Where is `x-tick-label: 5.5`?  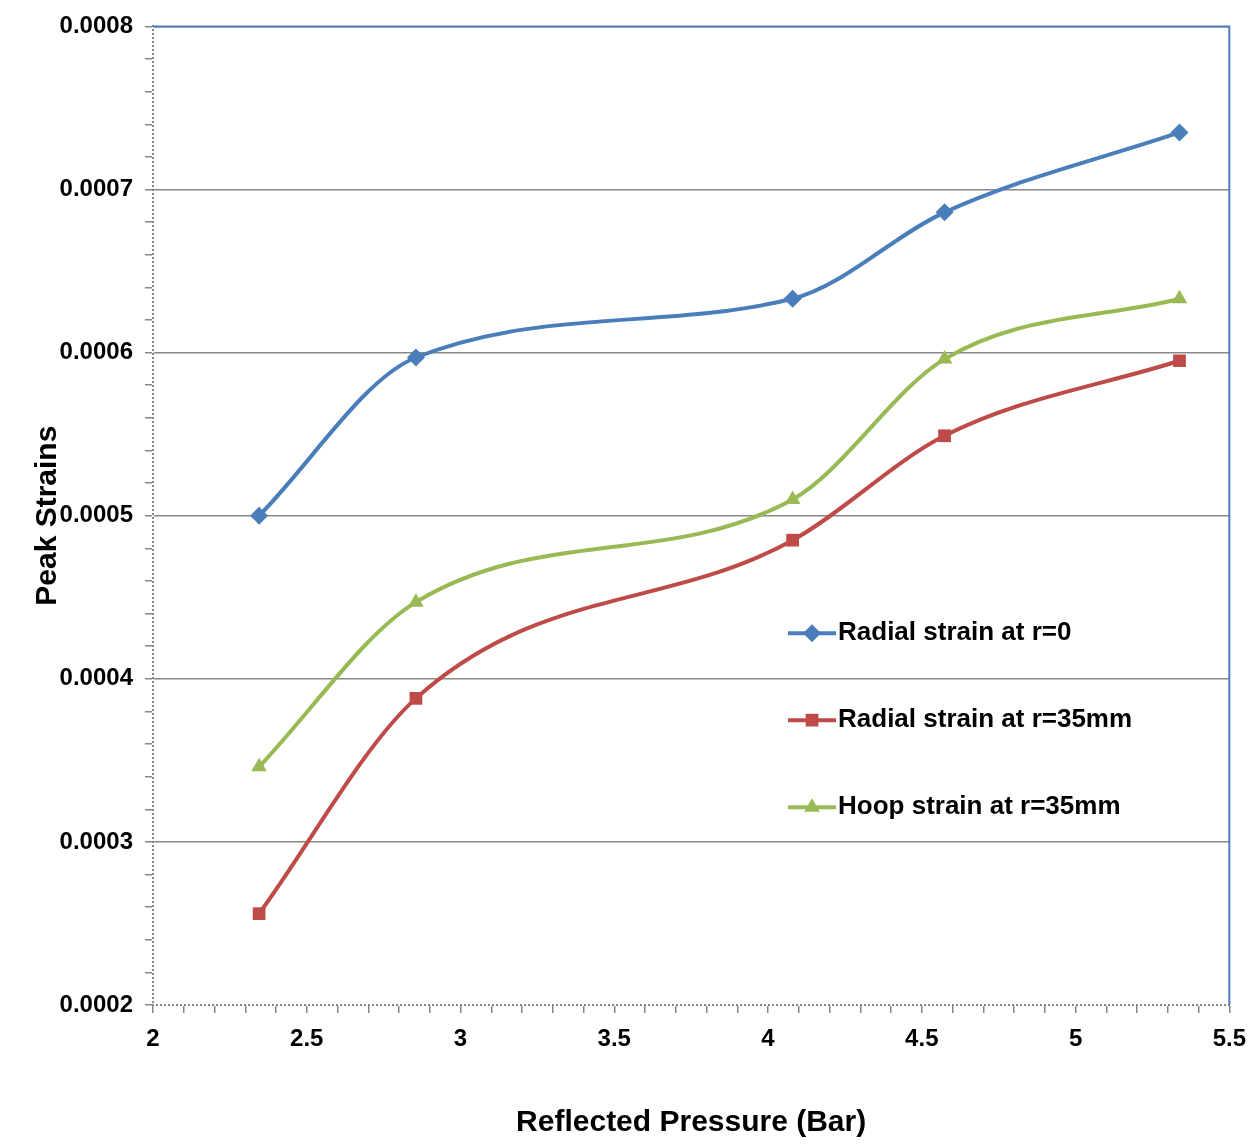 x-tick-label: 5.5 is located at coordinates (1229, 1038).